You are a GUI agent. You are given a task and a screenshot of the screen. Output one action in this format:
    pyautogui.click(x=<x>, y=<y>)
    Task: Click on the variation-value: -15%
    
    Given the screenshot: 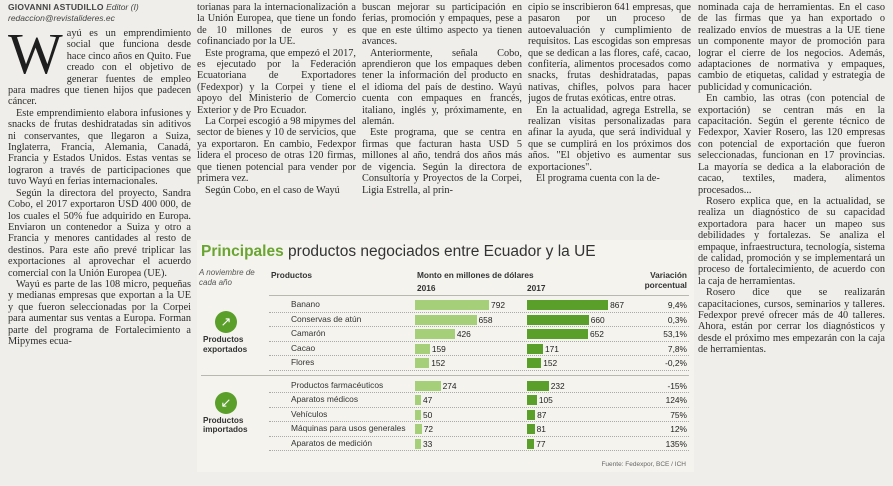 What is the action you would take?
    pyautogui.click(x=677, y=385)
    